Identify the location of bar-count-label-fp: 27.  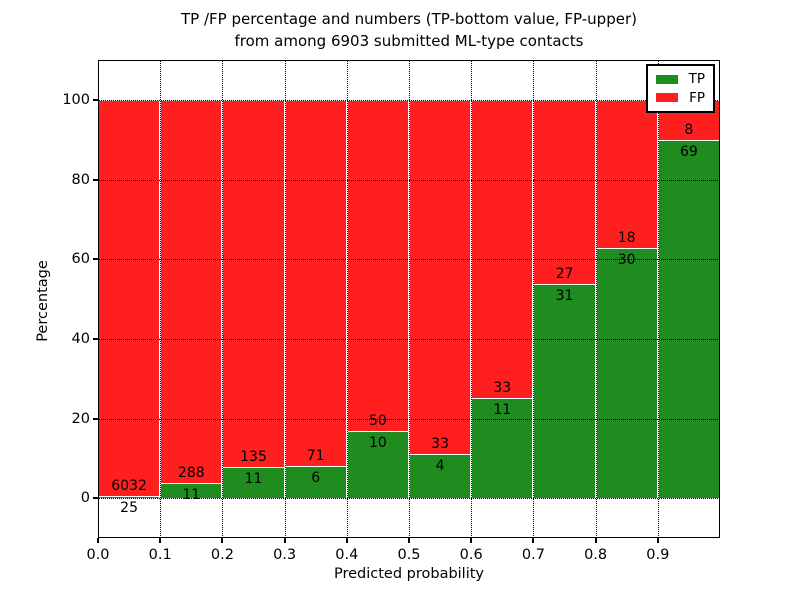
(564, 274).